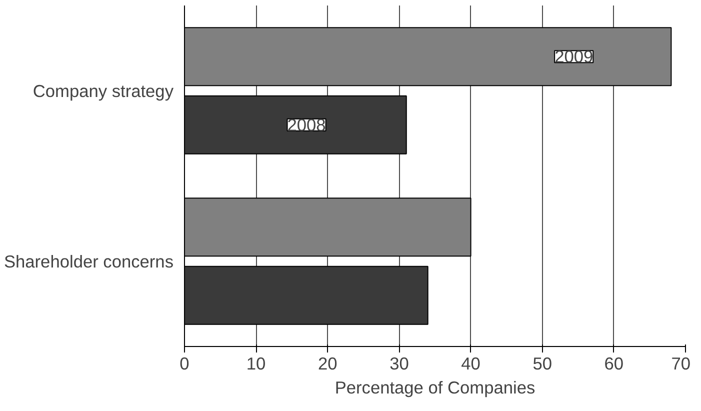 Image resolution: width=701 pixels, height=411 pixels. I want to click on x-tick-label: 0, so click(185, 364).